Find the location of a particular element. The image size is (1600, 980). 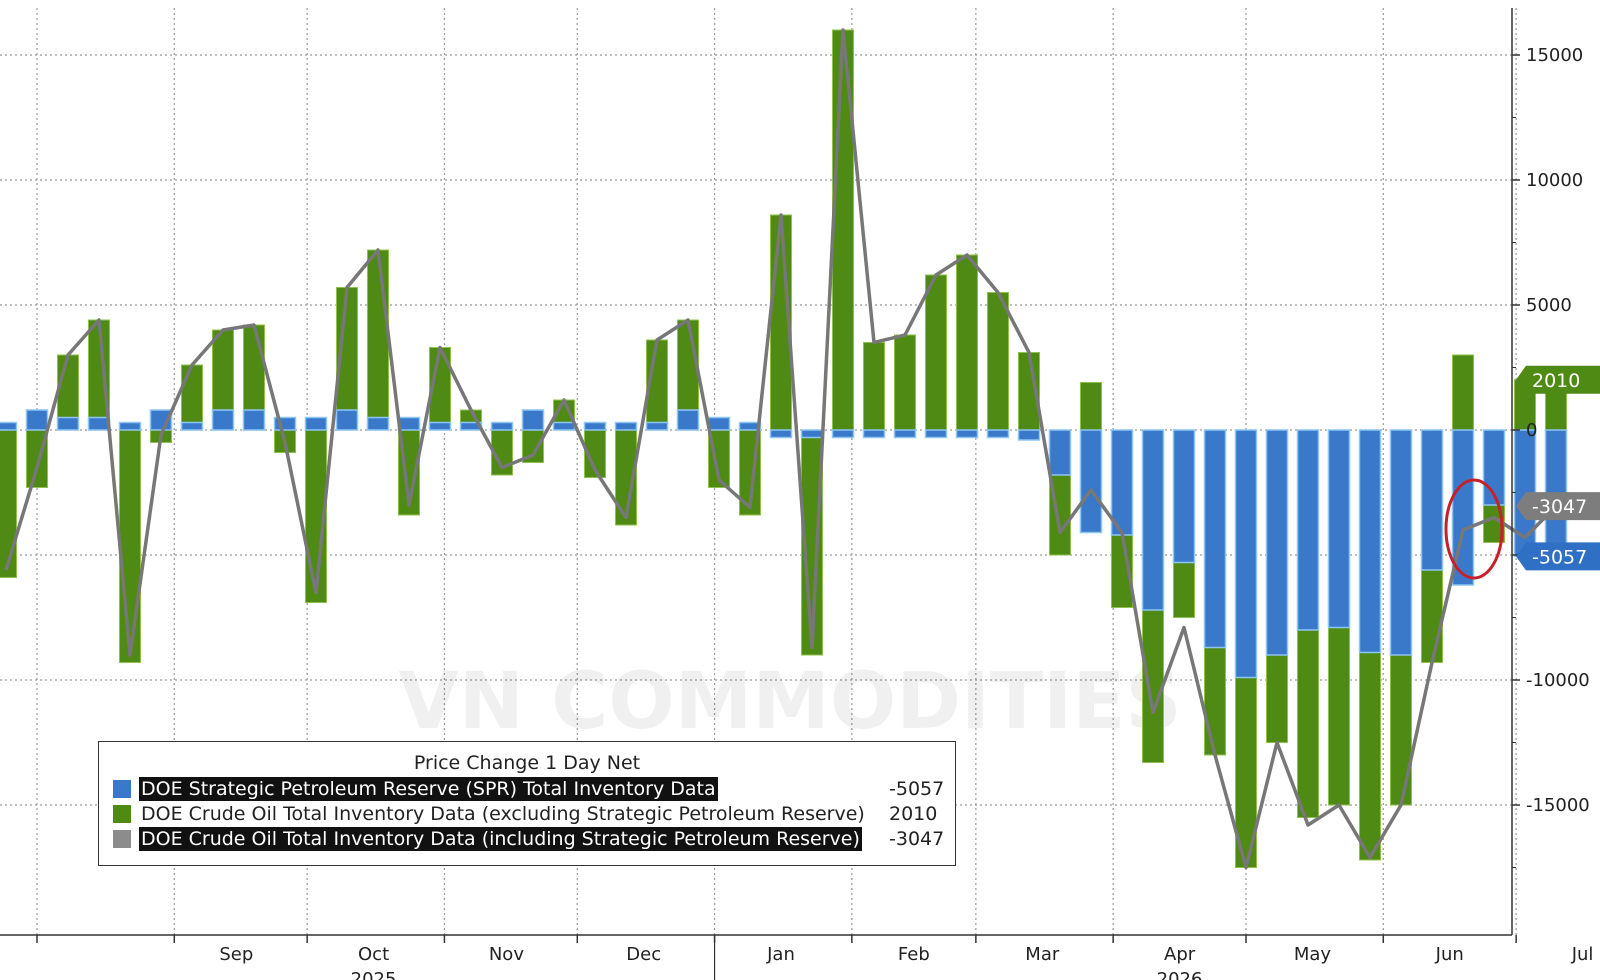

legend-title: Price Change 1 Day Net is located at coordinates (527, 763).